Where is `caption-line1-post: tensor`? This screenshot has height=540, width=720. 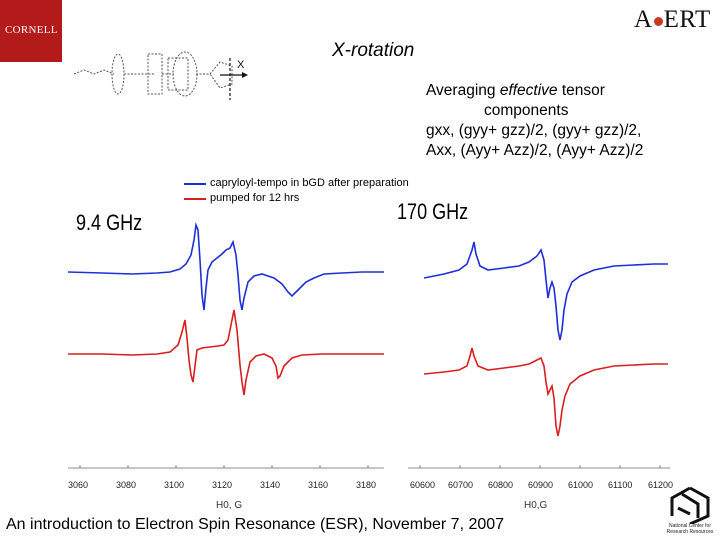
caption-line1-post: tensor is located at coordinates (581, 90).